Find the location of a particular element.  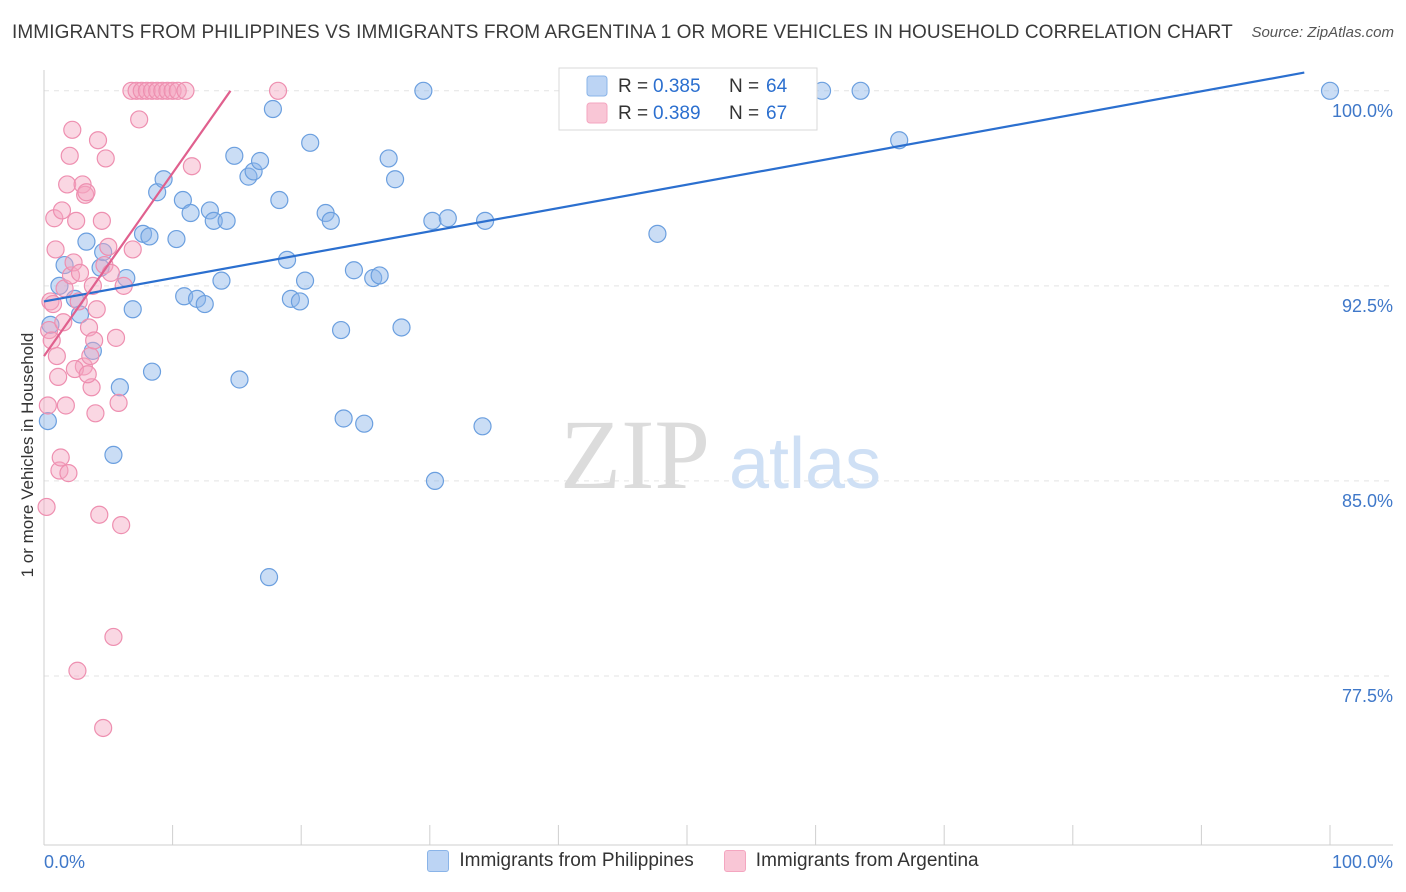

stats-n-label-argentina: N = is located at coordinates (744, 113).